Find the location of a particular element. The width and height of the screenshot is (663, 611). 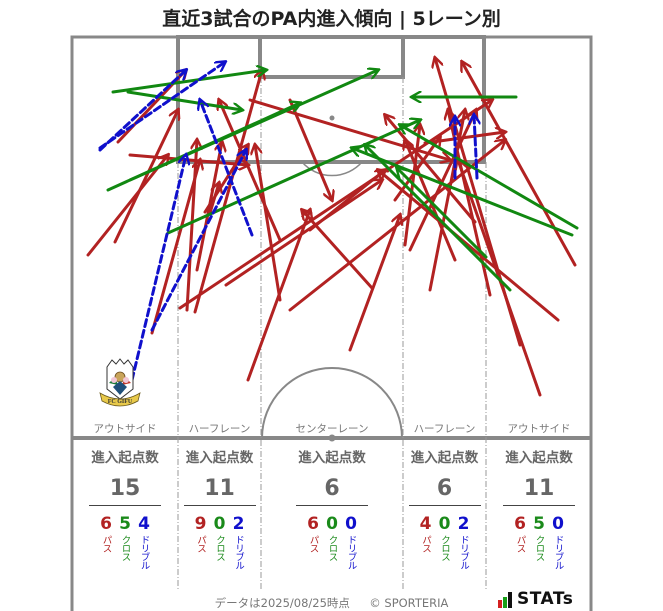

lane-stats-outside-left: 進入起点数 15 6 パス 5 クロス 4 ドリブル is located at coordinates (125, 508).